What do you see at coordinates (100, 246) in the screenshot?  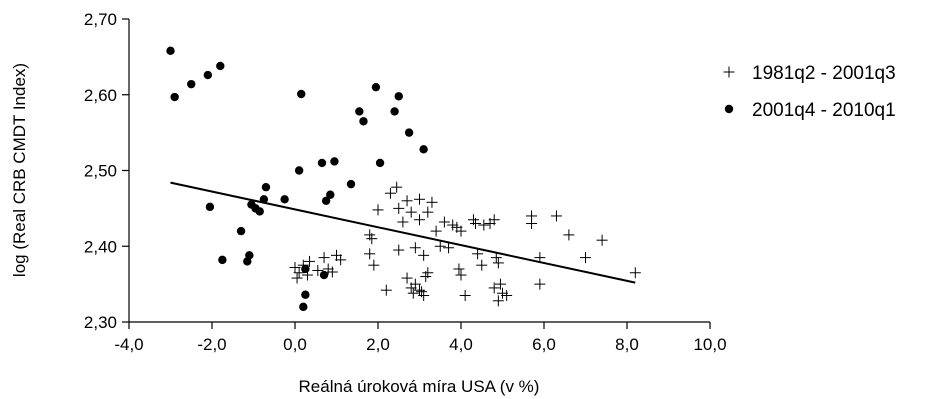 I see `y-tick-label: 2,40` at bounding box center [100, 246].